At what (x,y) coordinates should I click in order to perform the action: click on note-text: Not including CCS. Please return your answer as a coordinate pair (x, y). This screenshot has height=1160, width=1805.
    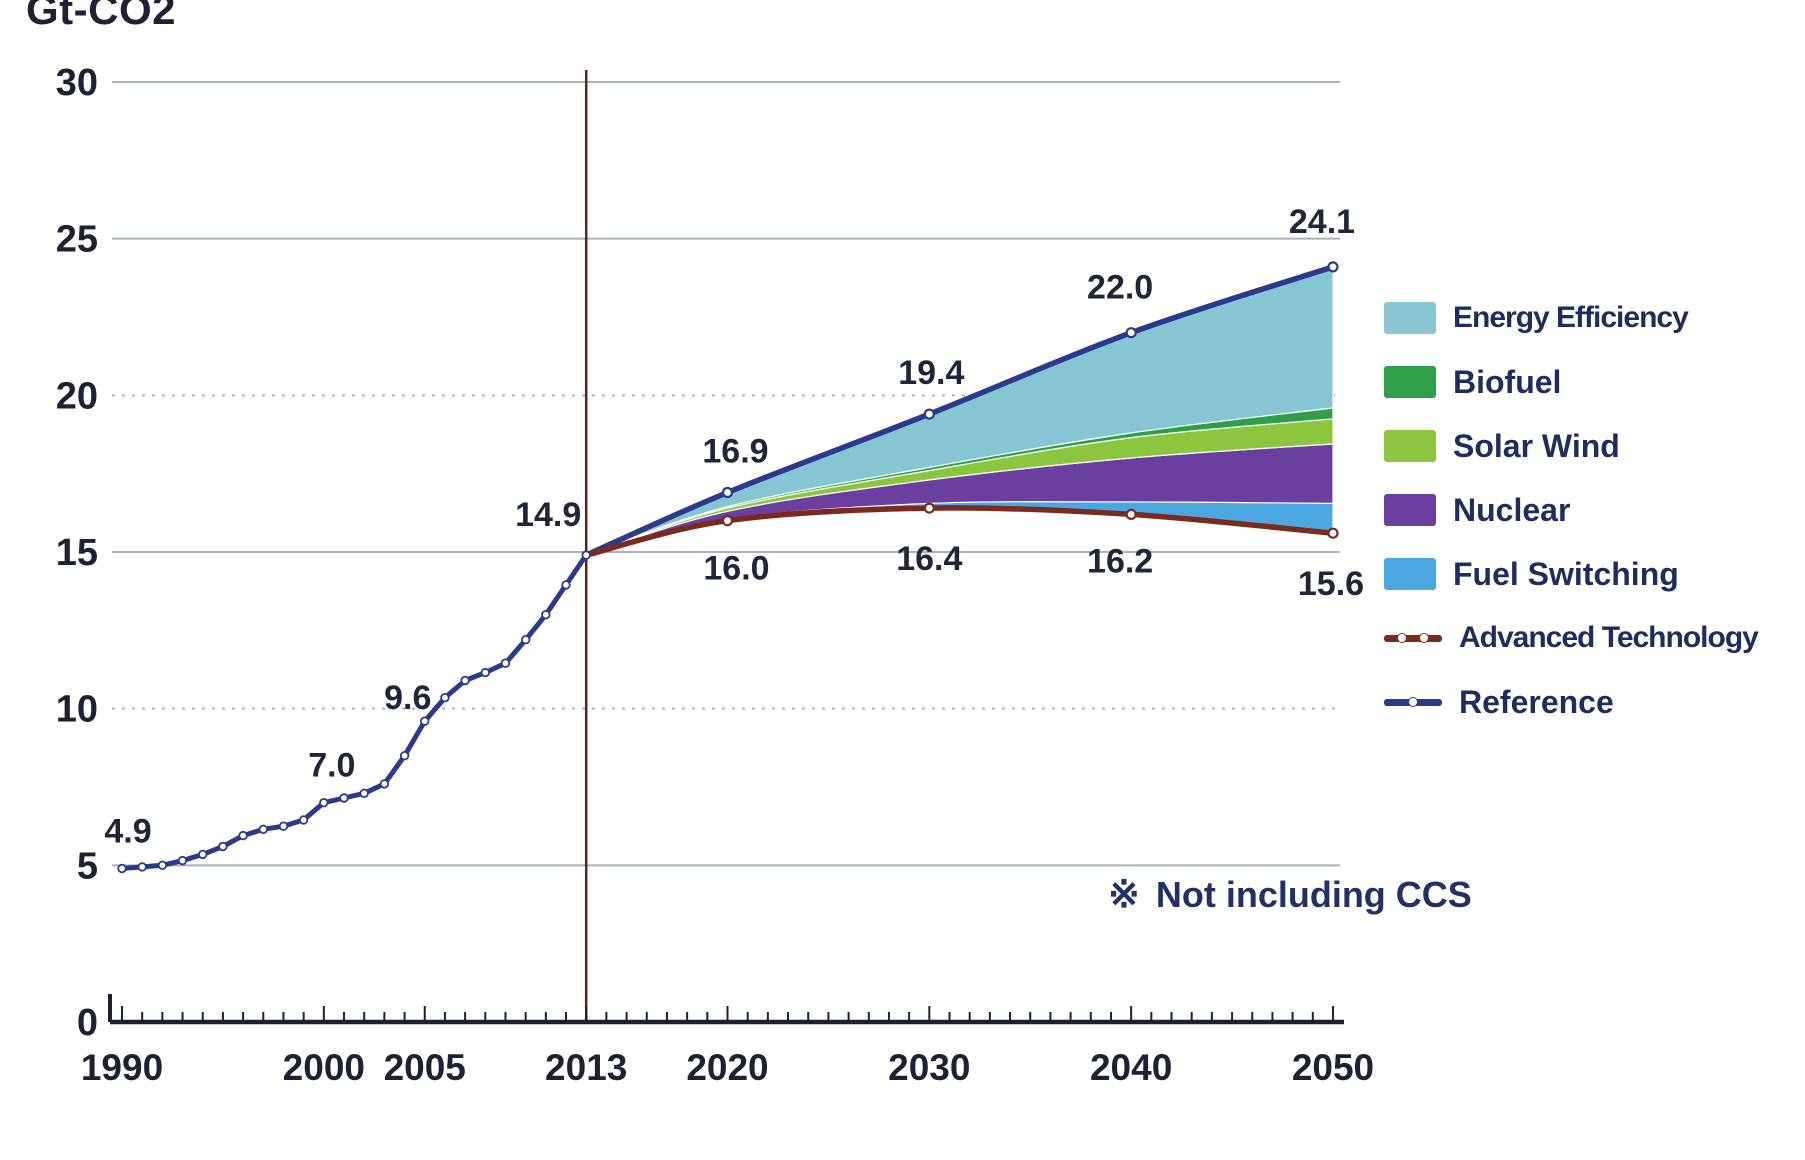
    Looking at the image, I should click on (1313, 894).